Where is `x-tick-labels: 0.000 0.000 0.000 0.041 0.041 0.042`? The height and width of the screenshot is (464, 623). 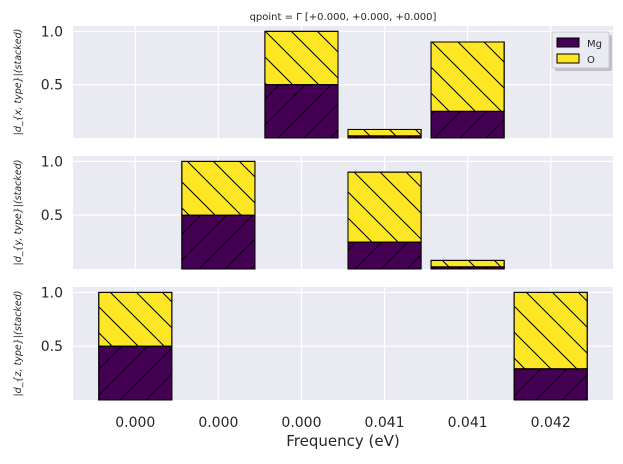
x-tick-labels: 0.000 0.000 0.000 0.041 0.041 0.042 is located at coordinates (342, 423).